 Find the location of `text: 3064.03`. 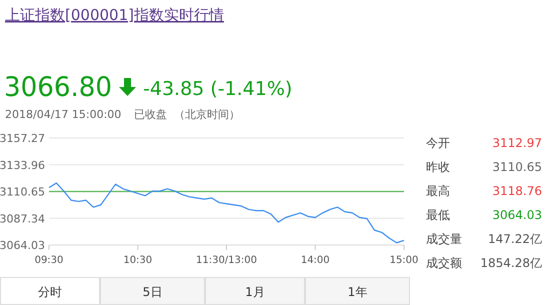

text: 3064.03 is located at coordinates (517, 215).